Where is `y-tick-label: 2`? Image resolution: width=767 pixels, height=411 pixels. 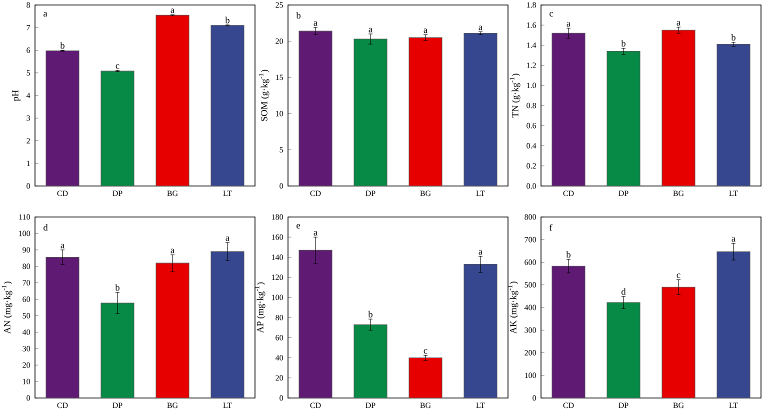
y-tick-label: 2 is located at coordinates (28, 141).